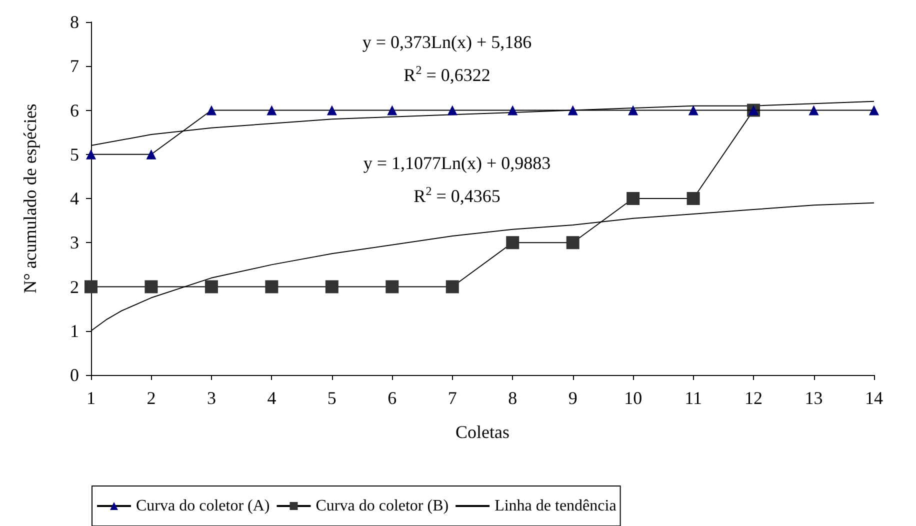 The height and width of the screenshot is (526, 916). I want to click on x-tick-label: 3, so click(211, 398).